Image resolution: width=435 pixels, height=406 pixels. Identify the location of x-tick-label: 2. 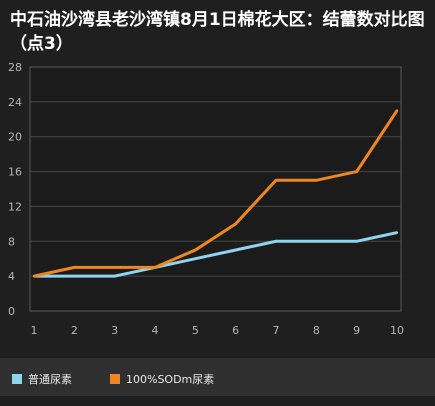
(74, 330).